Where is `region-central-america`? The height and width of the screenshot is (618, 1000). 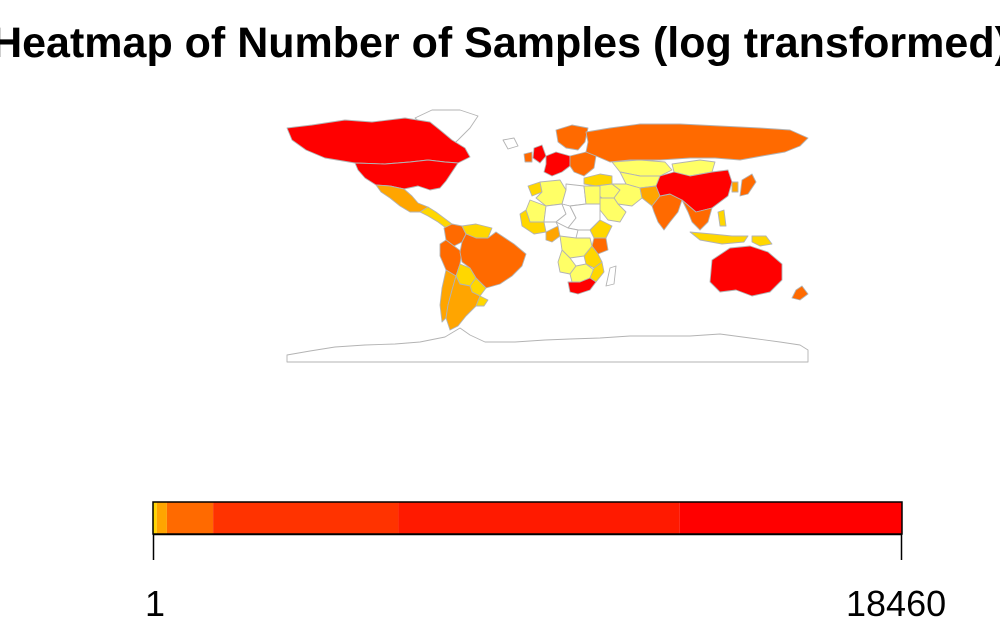
region-central-america is located at coordinates (436, 217).